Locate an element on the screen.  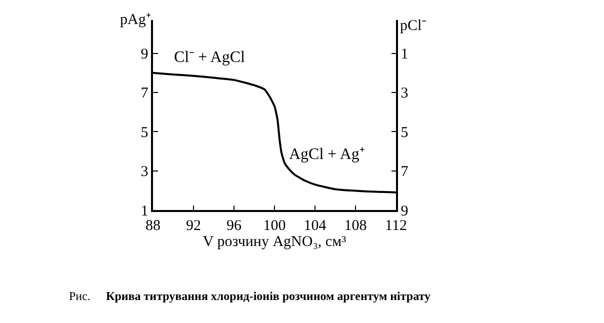
y-tick-label: 7 is located at coordinates (144, 94).